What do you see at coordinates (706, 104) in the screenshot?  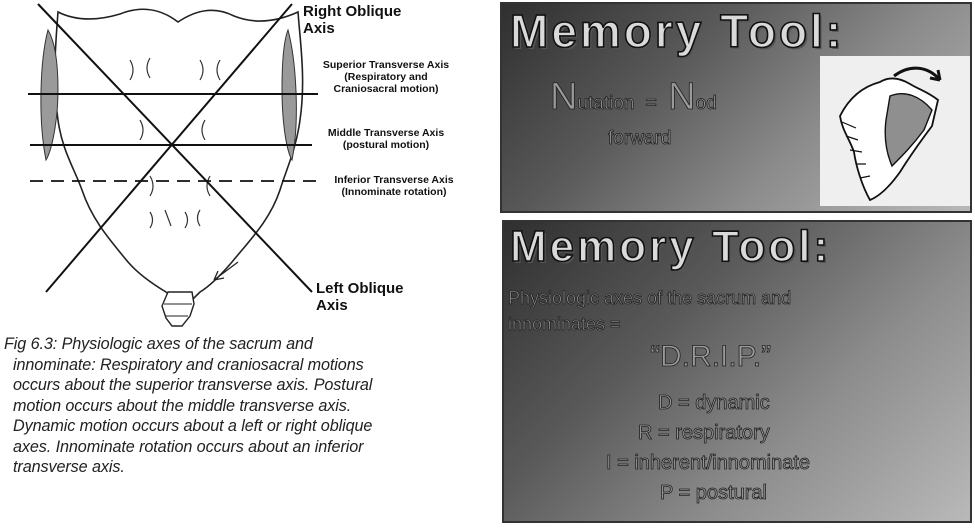 I see `nod-rest: od` at bounding box center [706, 104].